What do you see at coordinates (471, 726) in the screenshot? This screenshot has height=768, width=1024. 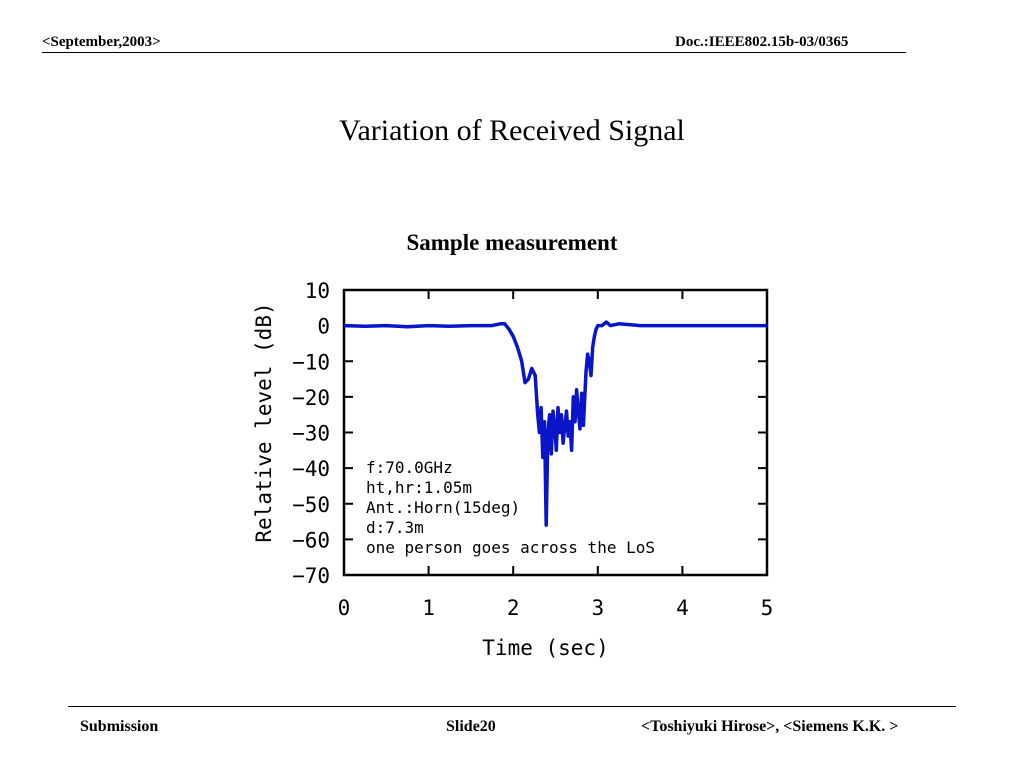 I see `footer-slide-number: Slide20` at bounding box center [471, 726].